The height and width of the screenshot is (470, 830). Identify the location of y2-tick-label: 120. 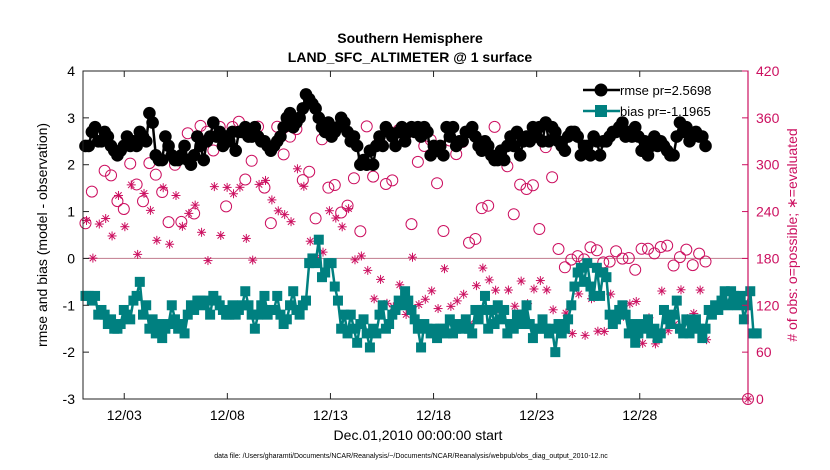
(768, 305).